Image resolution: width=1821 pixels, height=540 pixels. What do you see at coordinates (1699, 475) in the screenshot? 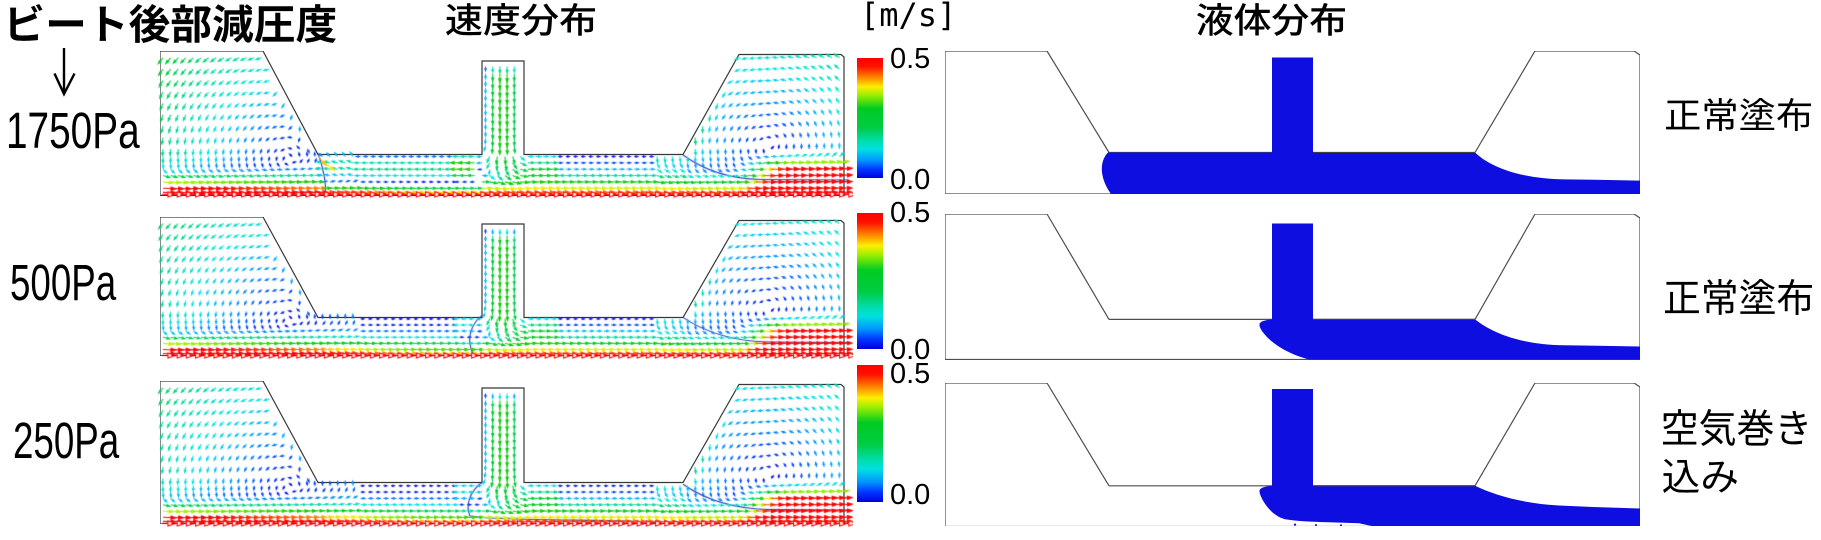
I see `result-label-row3-line2` at bounding box center [1699, 475].